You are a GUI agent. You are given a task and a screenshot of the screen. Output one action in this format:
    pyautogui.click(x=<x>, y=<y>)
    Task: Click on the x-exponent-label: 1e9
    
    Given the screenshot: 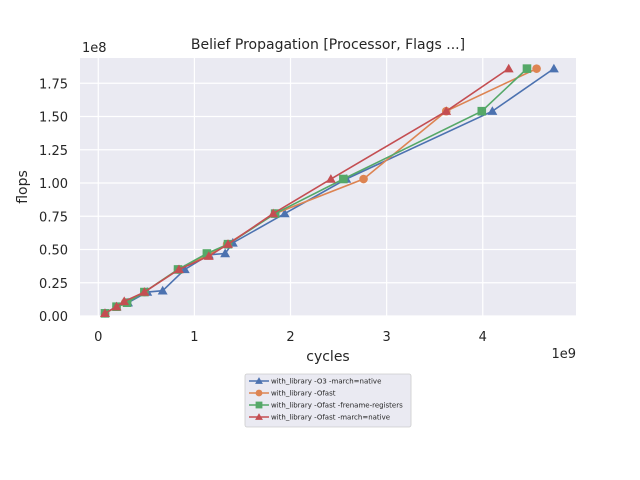 What is the action you would take?
    pyautogui.click(x=563, y=354)
    